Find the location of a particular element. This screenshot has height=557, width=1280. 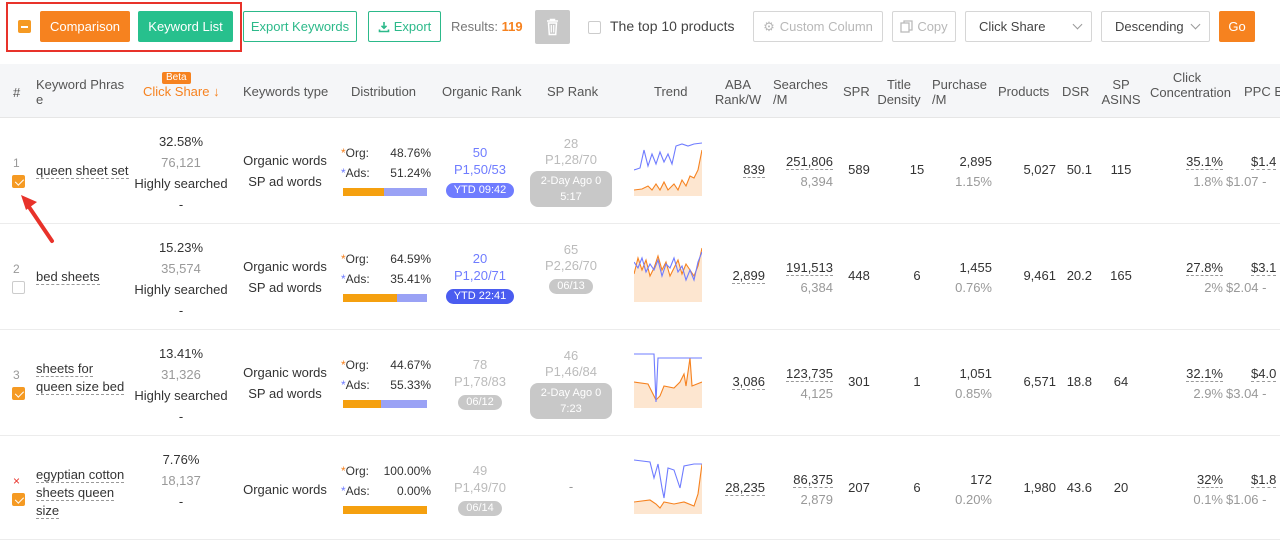

organic-rank-position: P1,78/83 is located at coordinates (480, 381).